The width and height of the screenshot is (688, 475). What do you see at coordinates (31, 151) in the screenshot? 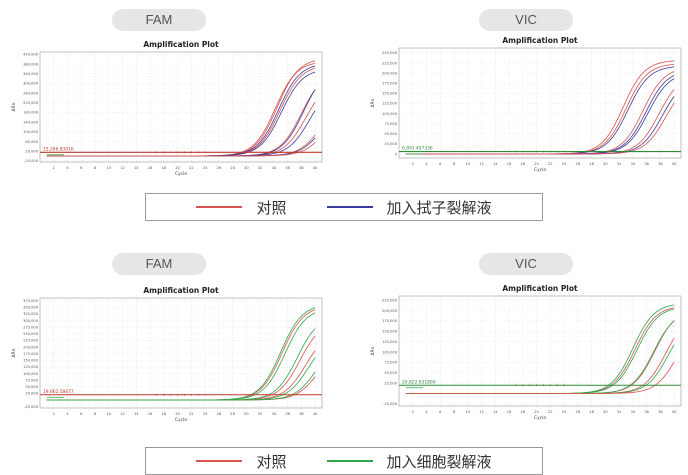
I see `y-tick-label: 20,000` at bounding box center [31, 151].